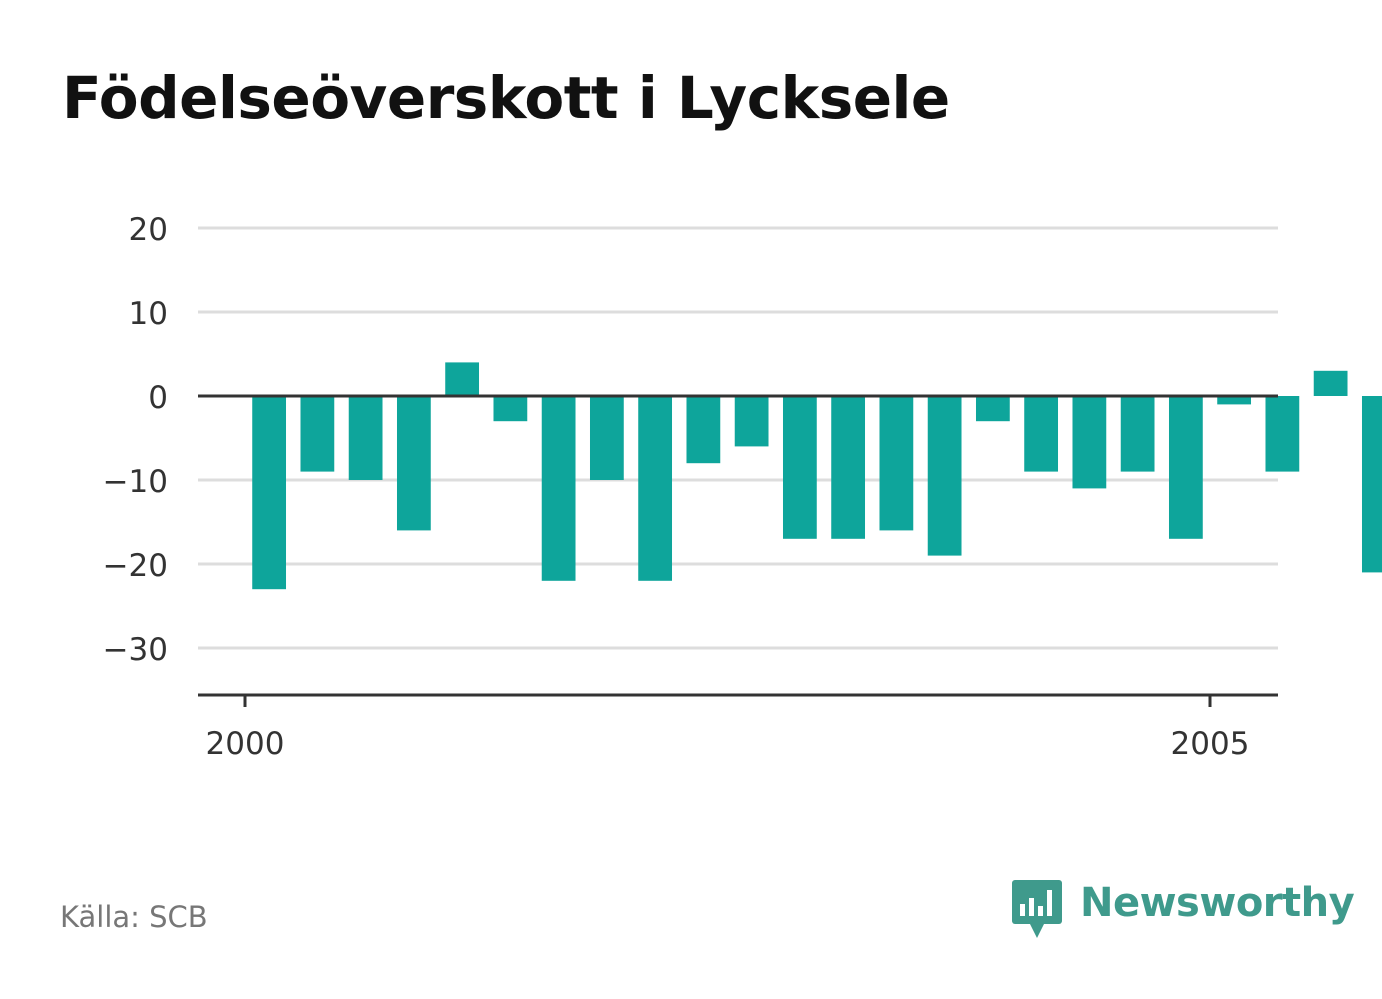 The image size is (1382, 999). Describe the element at coordinates (506, 98) in the screenshot. I see `chart-title: Födelseöverskott i Lycksele` at that location.